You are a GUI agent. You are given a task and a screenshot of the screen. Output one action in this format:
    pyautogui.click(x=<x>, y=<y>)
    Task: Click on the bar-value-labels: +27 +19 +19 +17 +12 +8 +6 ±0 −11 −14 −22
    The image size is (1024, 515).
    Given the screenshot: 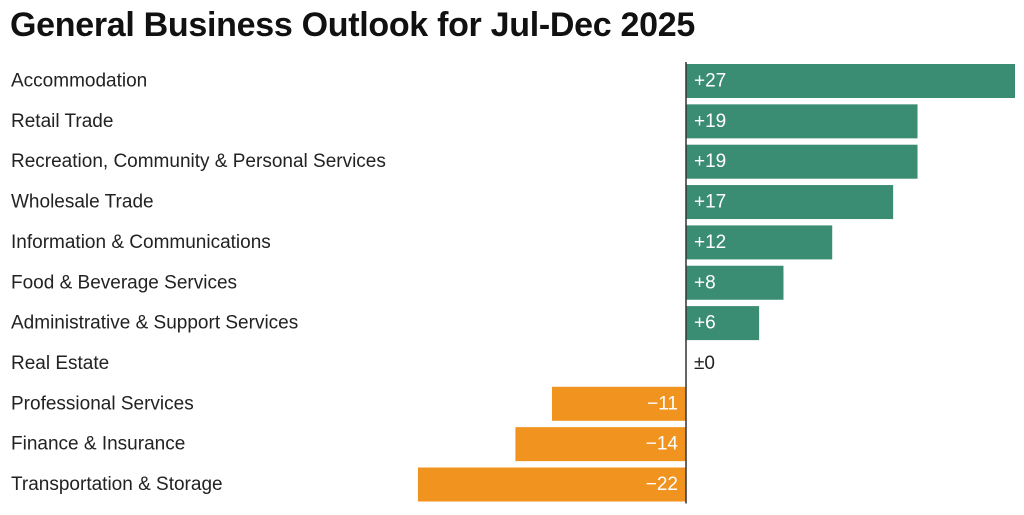 What is the action you would take?
    pyautogui.click(x=686, y=283)
    